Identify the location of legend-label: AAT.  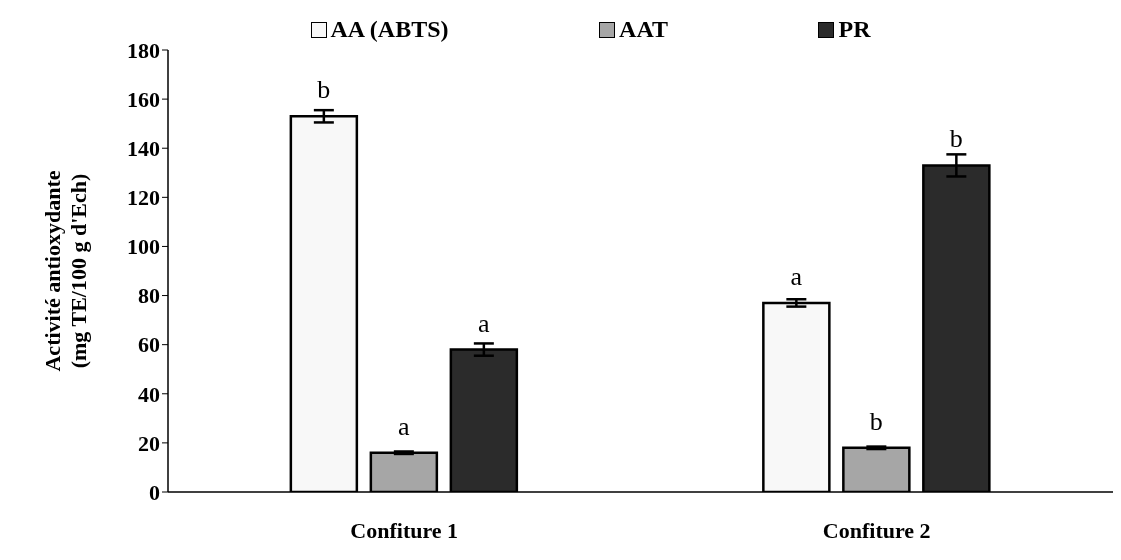
(643, 29).